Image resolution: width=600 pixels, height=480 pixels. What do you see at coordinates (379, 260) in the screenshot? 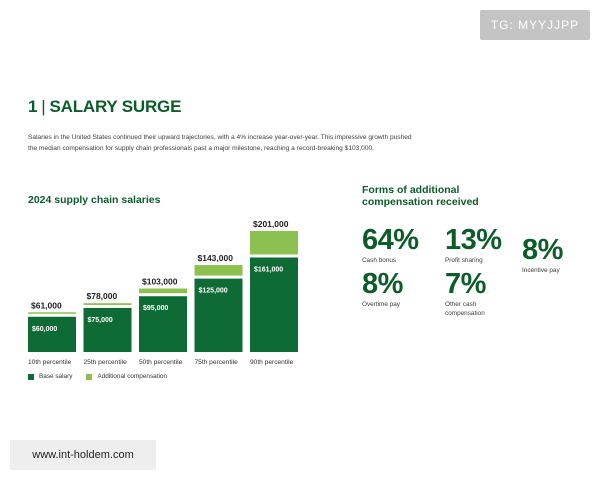
I see `stat-label: Cash bonus` at bounding box center [379, 260].